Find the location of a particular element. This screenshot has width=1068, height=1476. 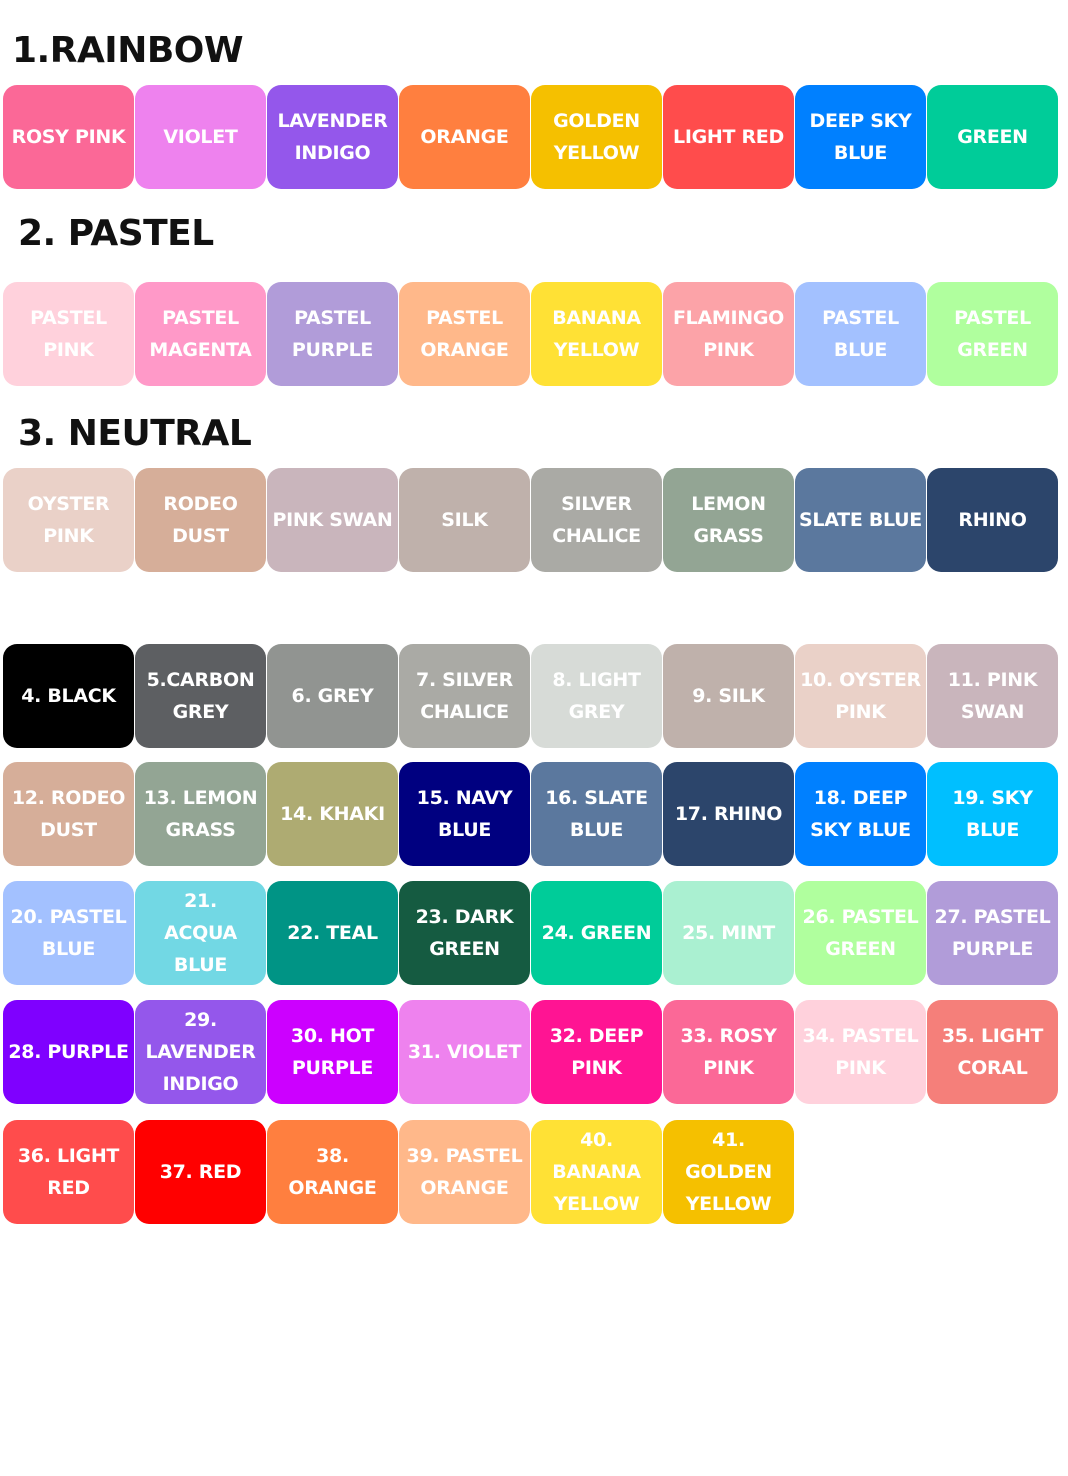

swatch-pastel-magenta: PASTEL MAGENTA is located at coordinates (200, 334).